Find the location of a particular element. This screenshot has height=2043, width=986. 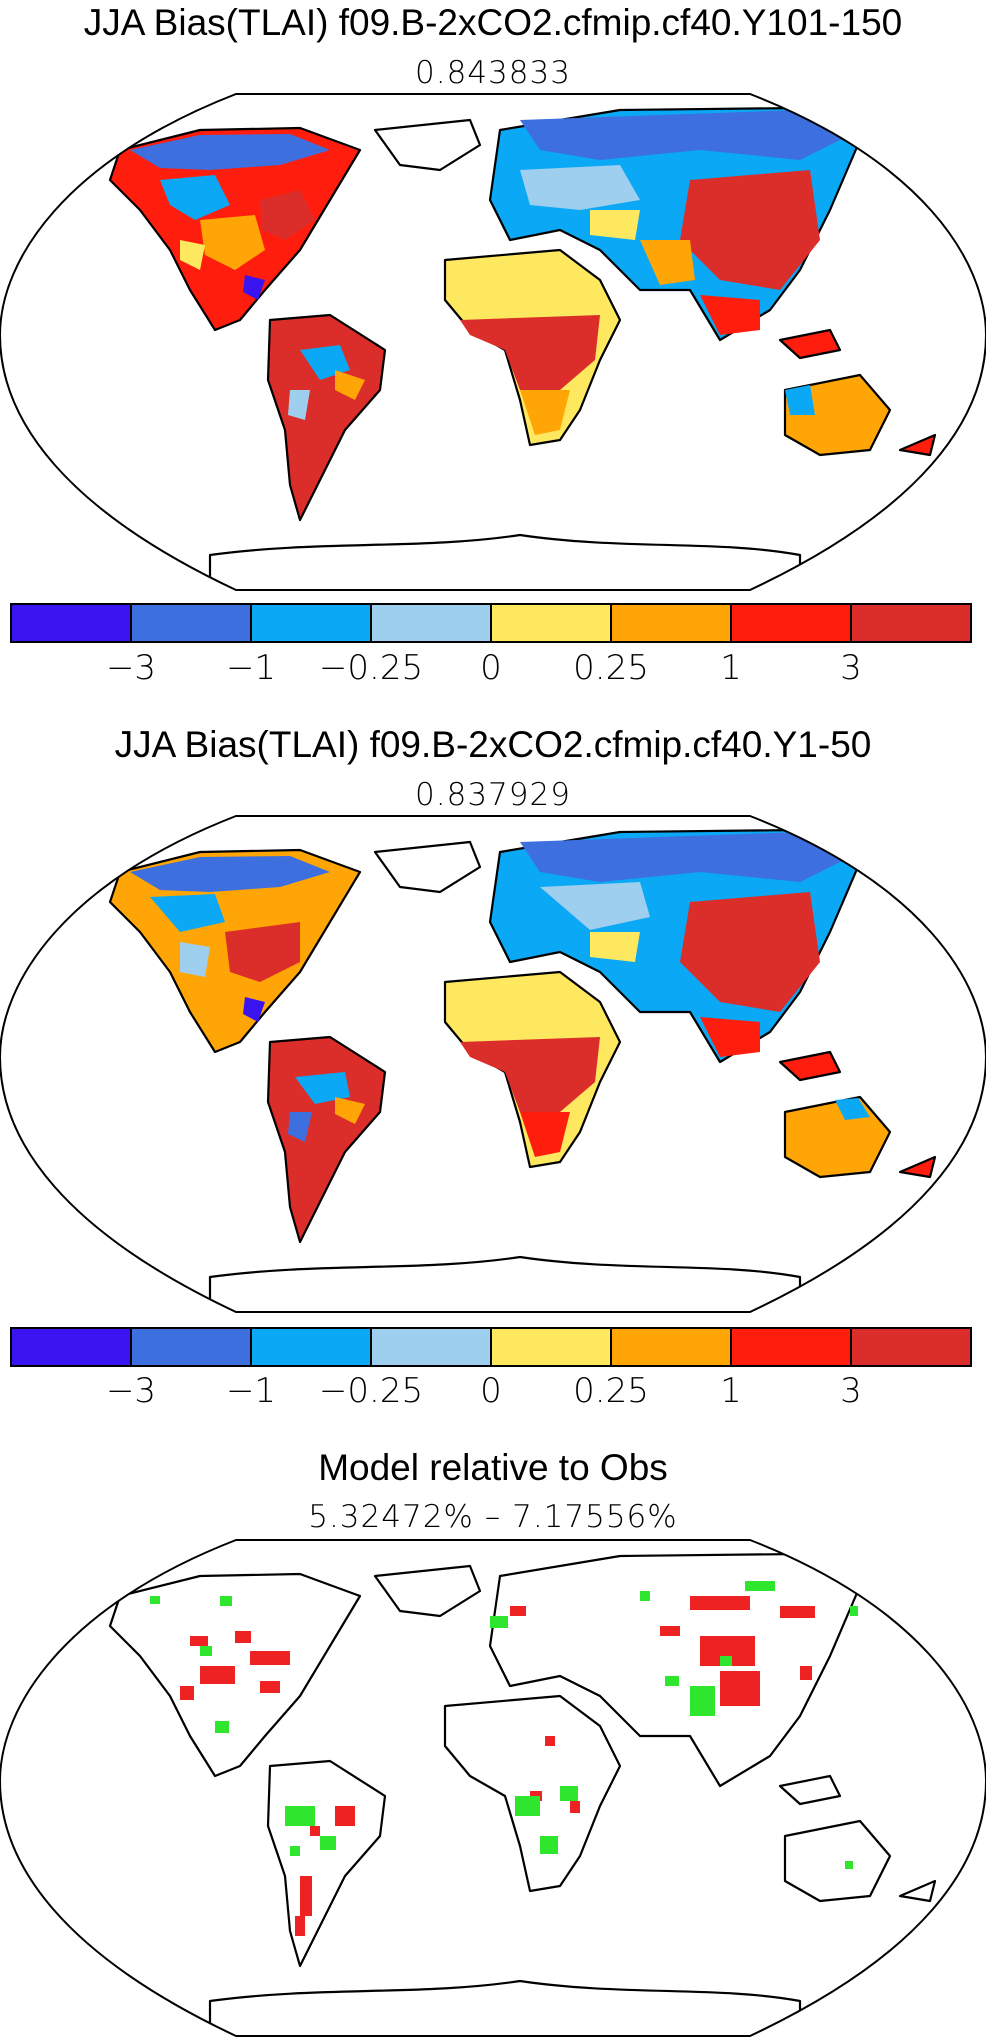

panel3-subtitle: 5.32472% – 7.17556% is located at coordinates (493, 1517).